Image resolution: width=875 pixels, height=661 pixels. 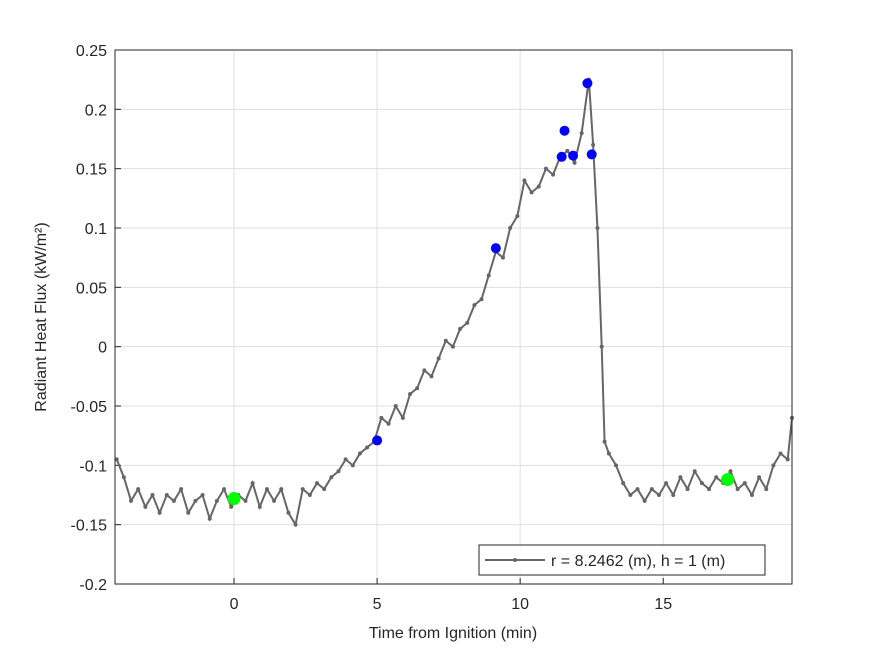 I want to click on y-axis-label: Radiant Heat Flux (kW/m²), so click(x=41, y=316).